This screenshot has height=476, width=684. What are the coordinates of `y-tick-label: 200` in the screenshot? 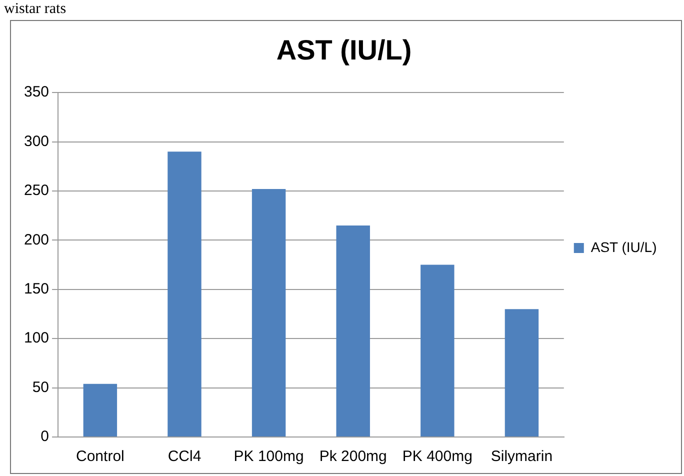 It's located at (37, 239).